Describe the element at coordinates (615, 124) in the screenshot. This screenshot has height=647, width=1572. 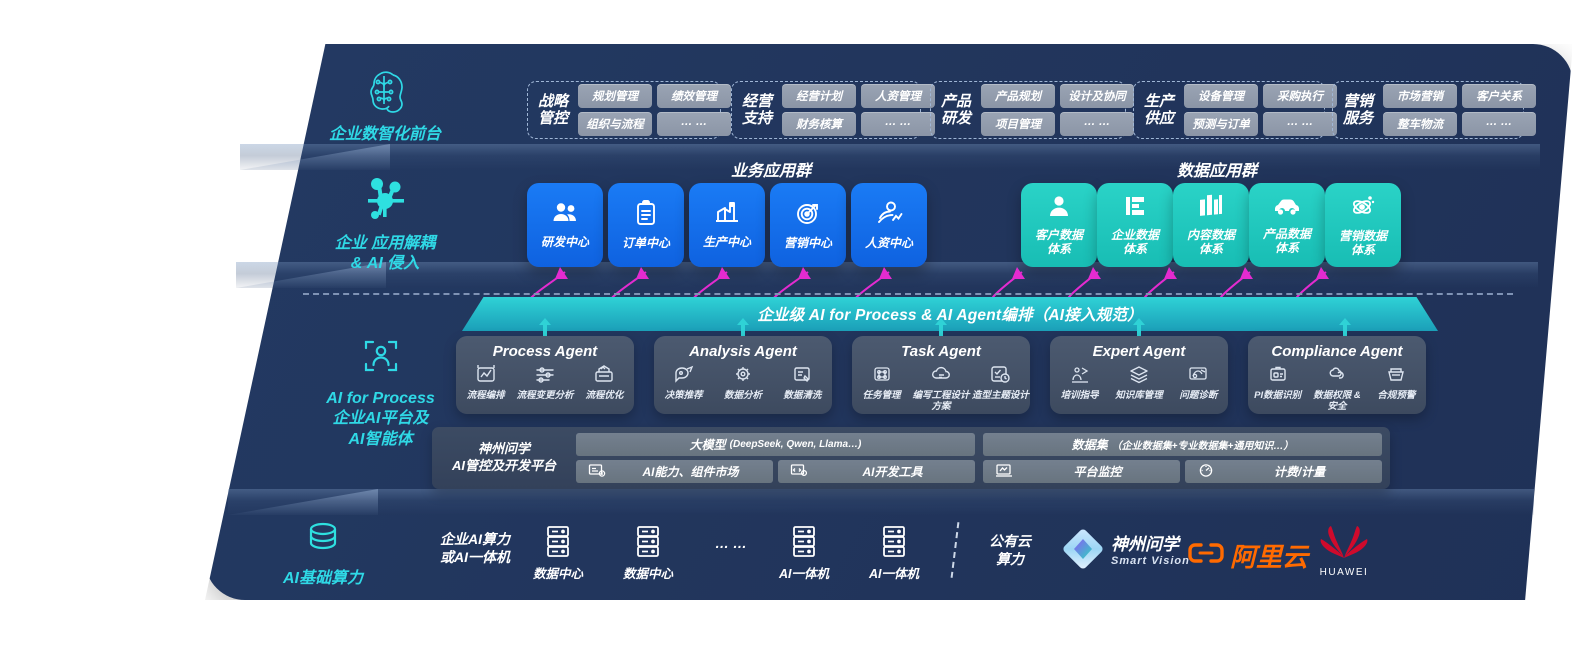
I see `domain-chip: 组织与流程` at that location.